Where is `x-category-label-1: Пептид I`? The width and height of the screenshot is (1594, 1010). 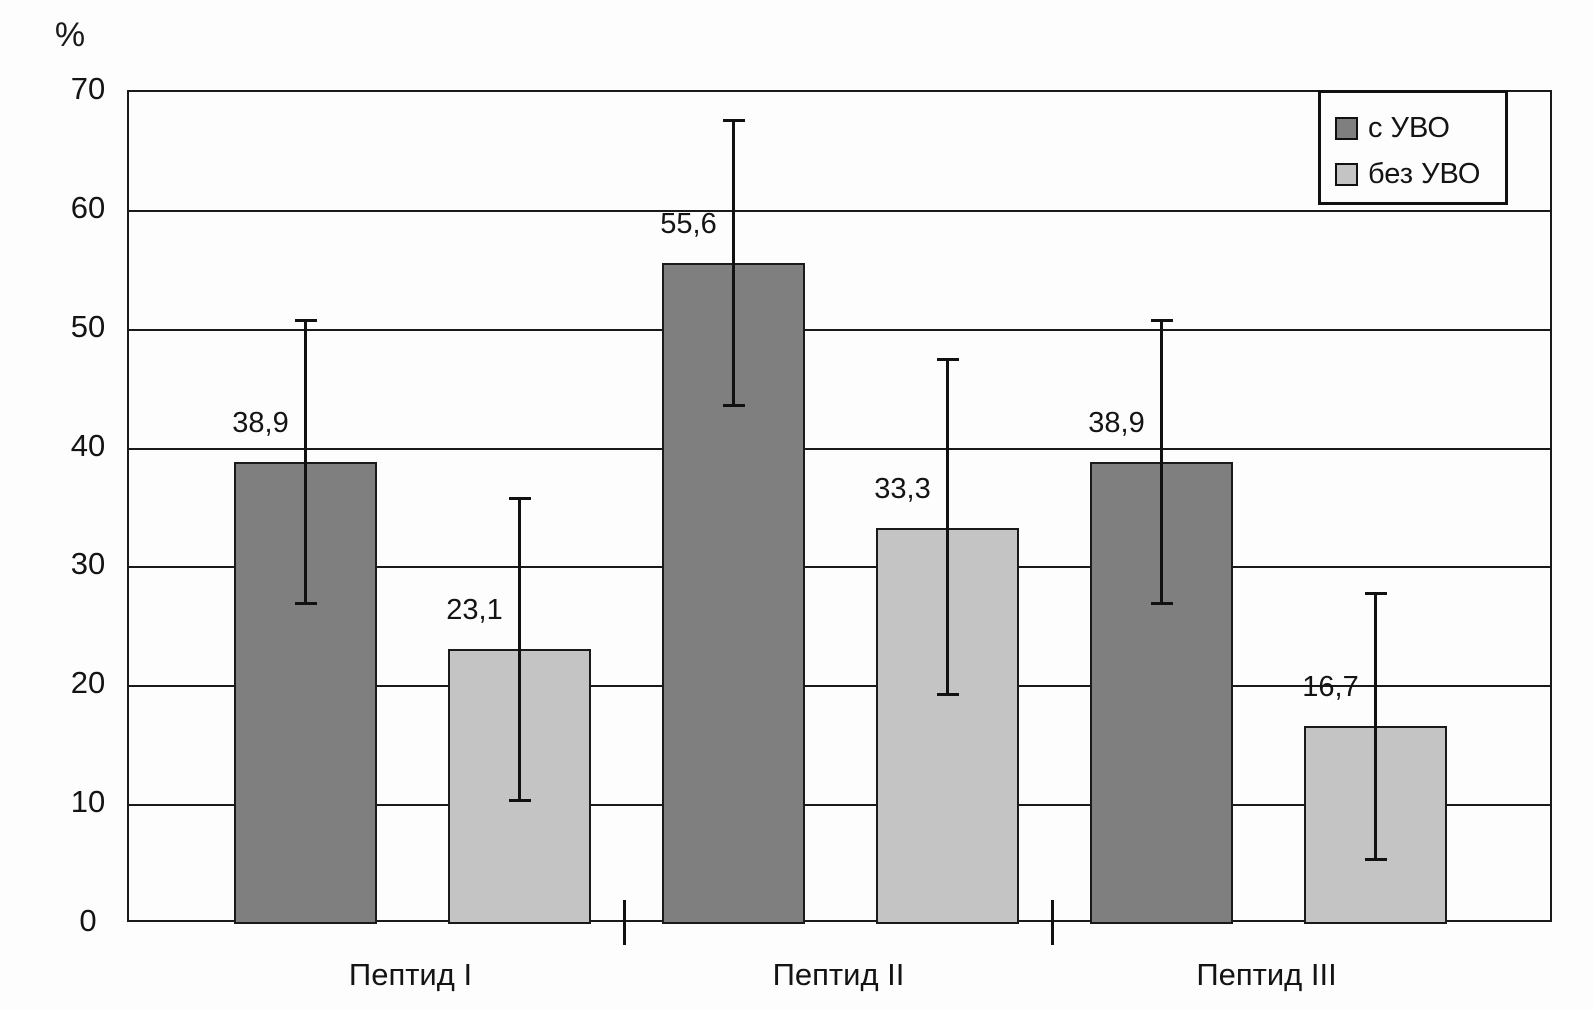
x-category-label-1: Пептид I is located at coordinates (410, 974).